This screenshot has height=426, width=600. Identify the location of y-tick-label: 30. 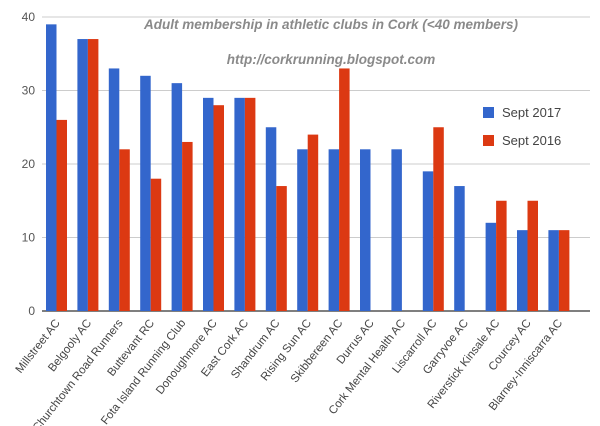
(29, 91).